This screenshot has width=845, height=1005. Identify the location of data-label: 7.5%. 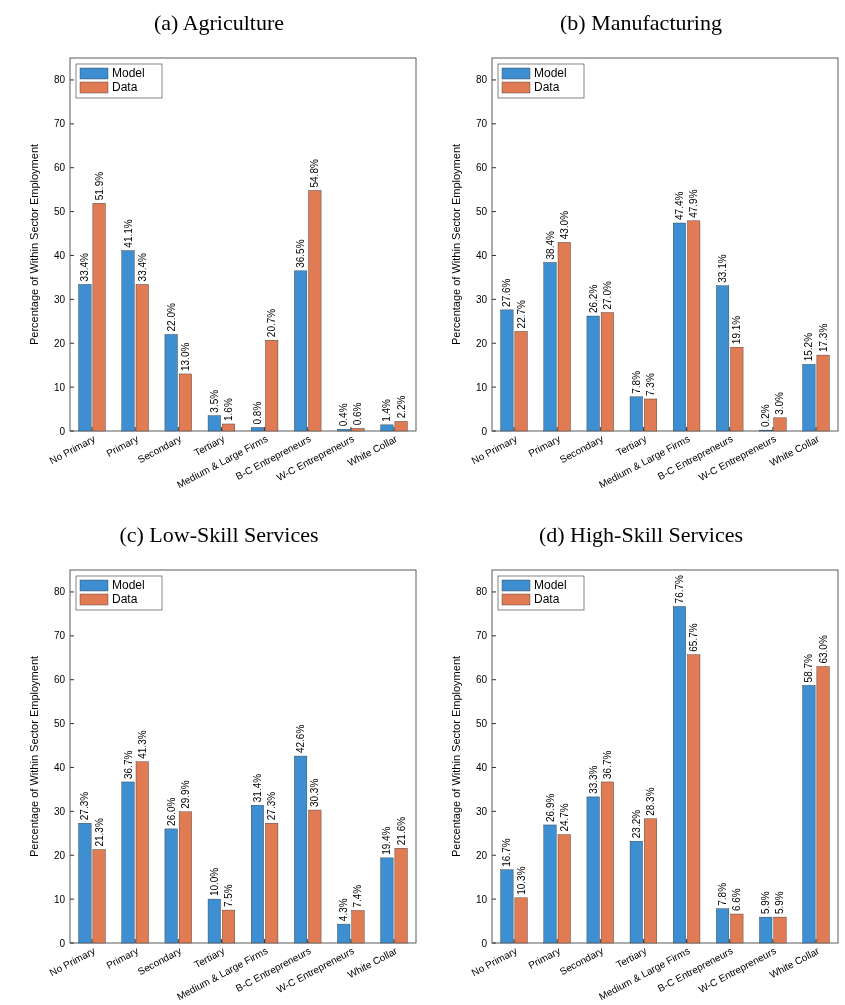
(229, 896).